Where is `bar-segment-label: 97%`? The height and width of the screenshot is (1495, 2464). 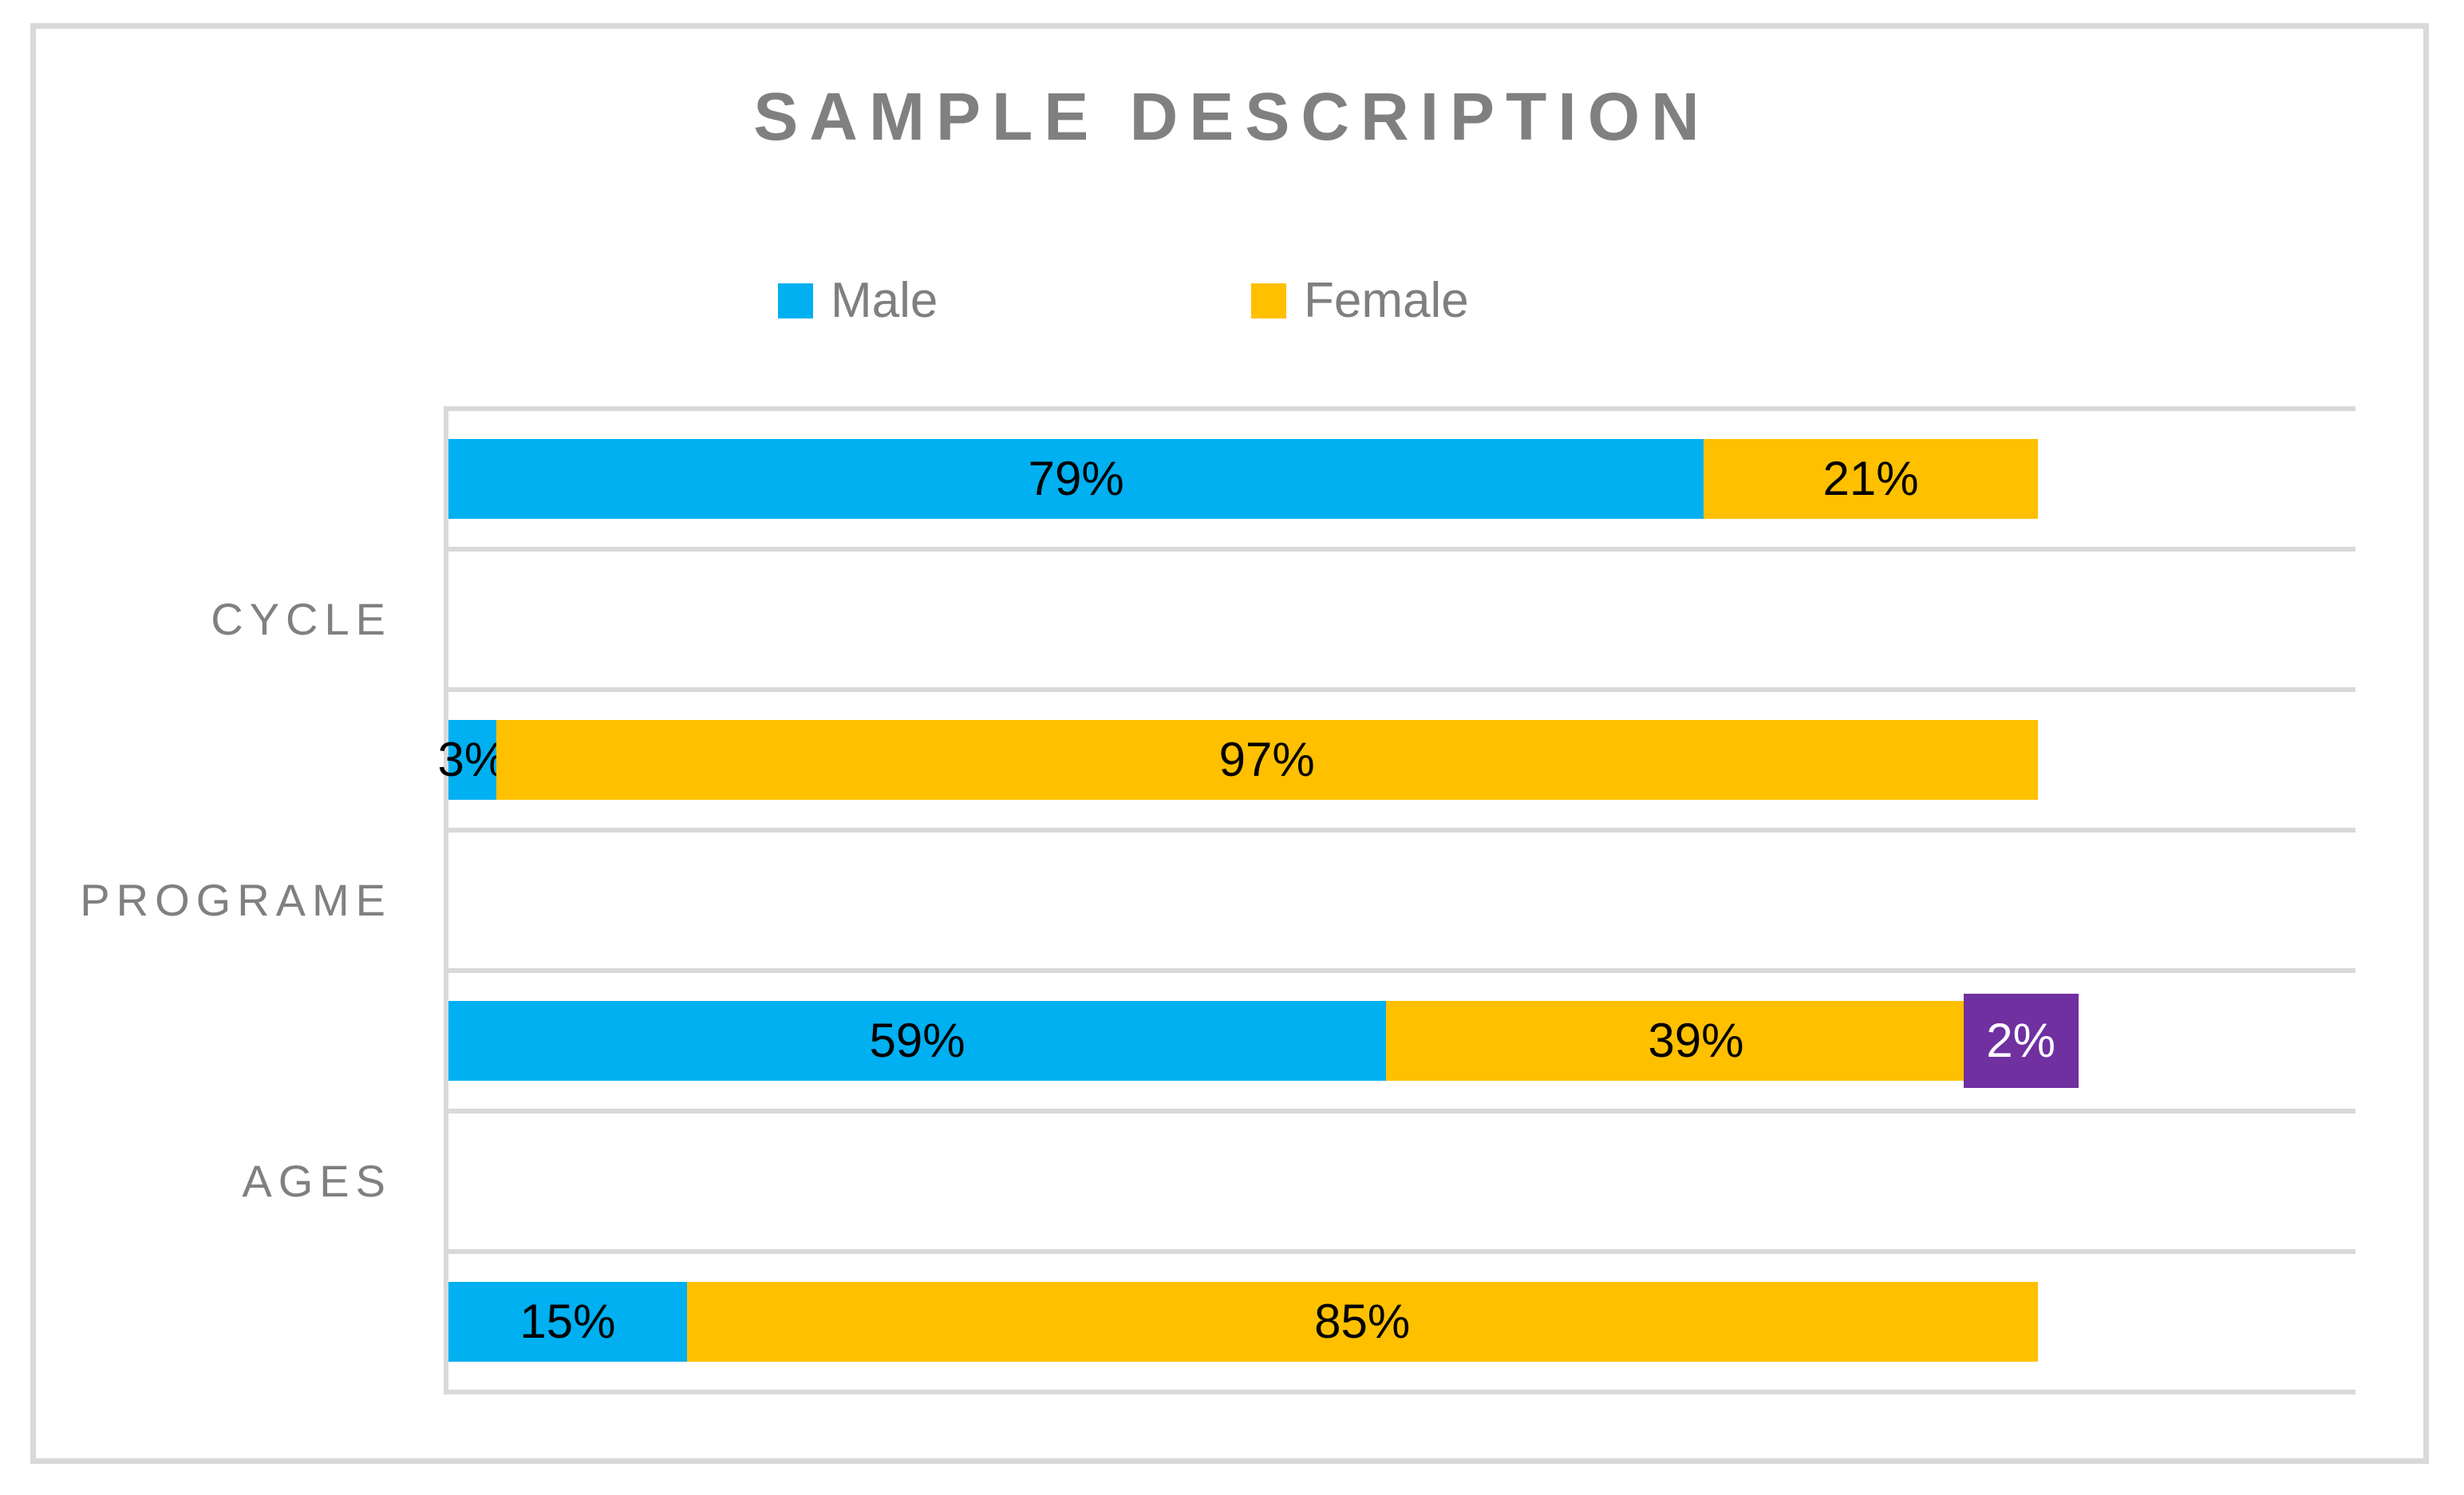 bar-segment-label: 97% is located at coordinates (1266, 759).